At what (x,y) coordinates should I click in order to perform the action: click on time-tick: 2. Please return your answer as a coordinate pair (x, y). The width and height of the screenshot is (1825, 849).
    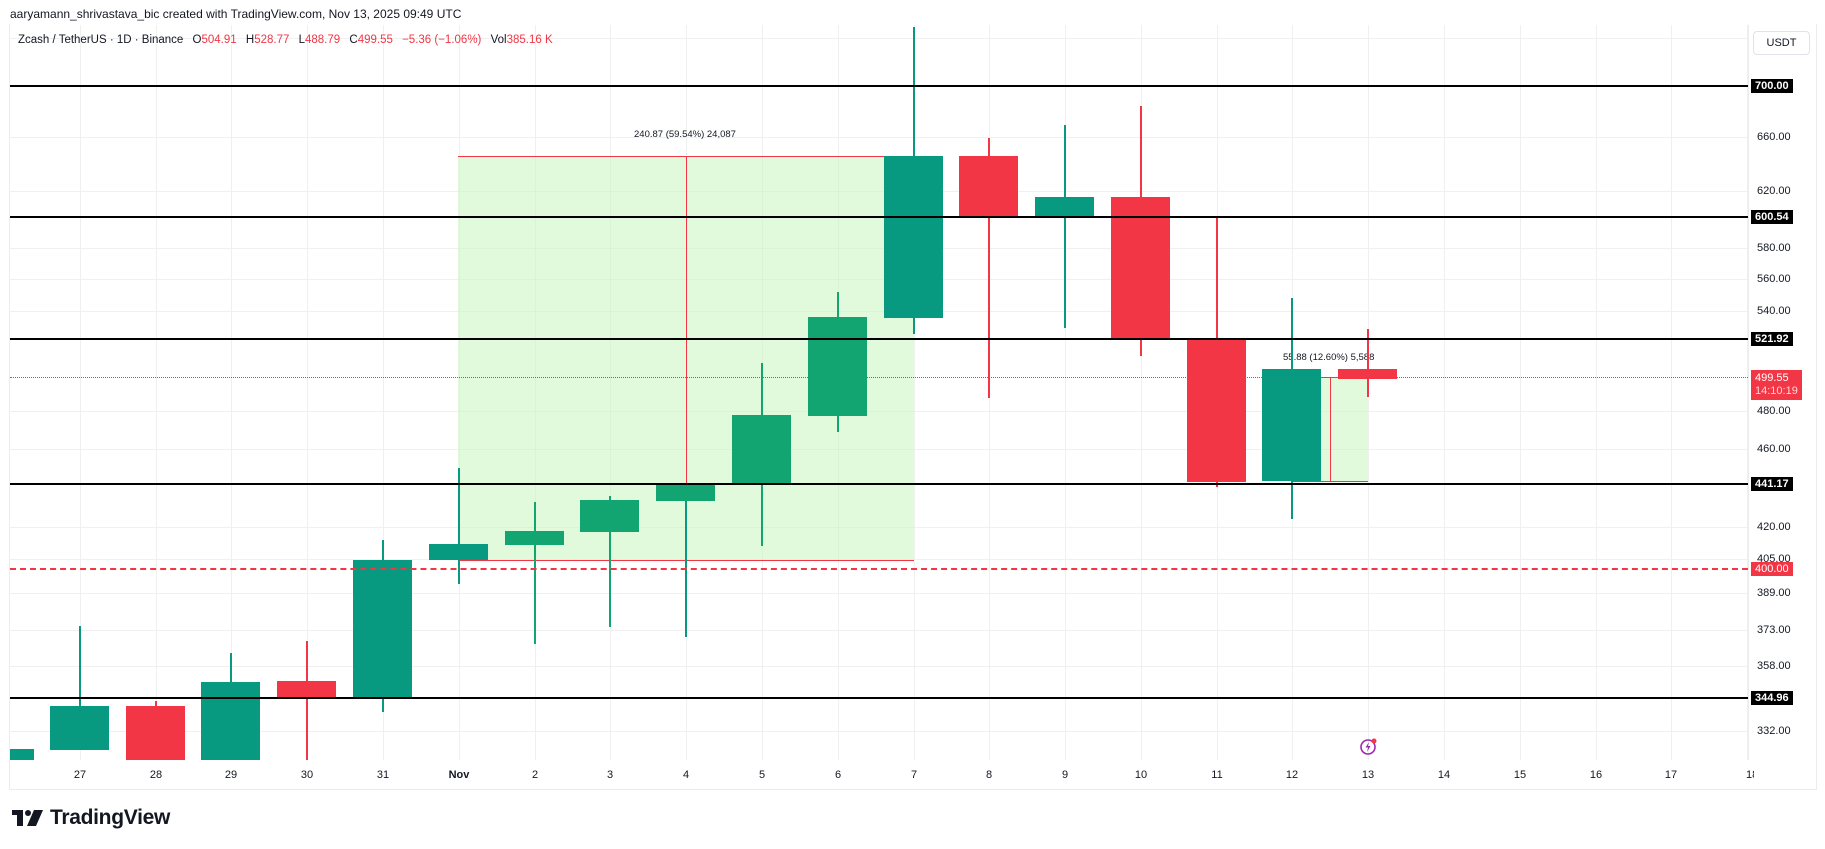
    Looking at the image, I should click on (535, 775).